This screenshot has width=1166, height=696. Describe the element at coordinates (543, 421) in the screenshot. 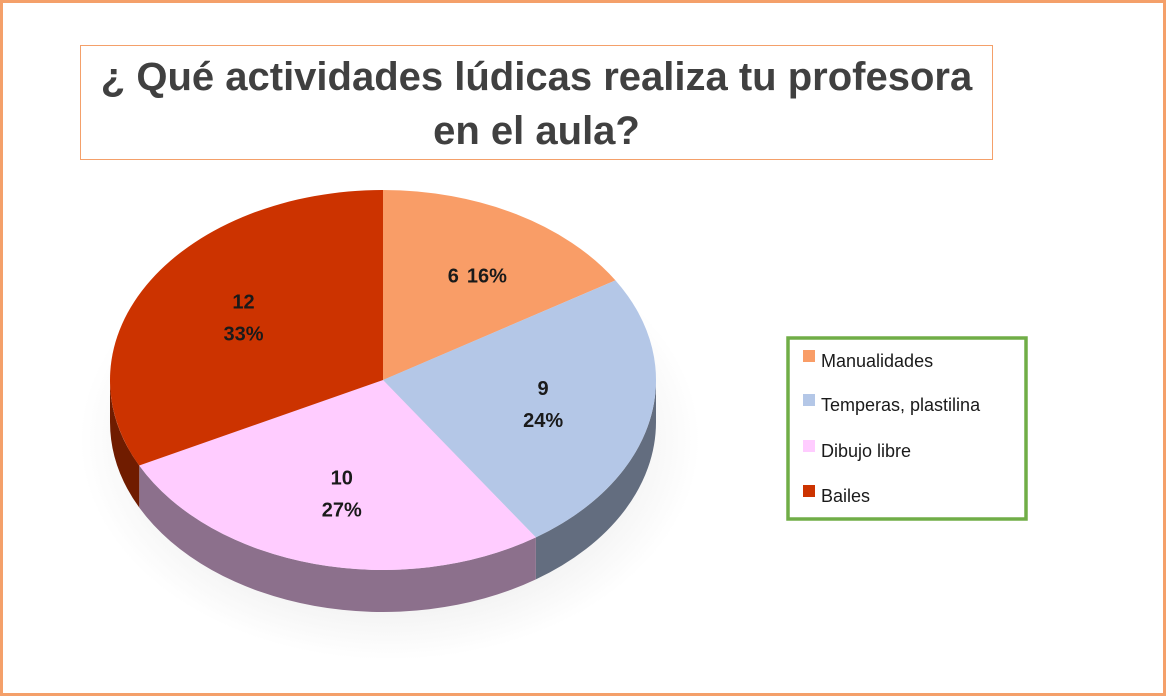

I see `data-label: 24%` at that location.